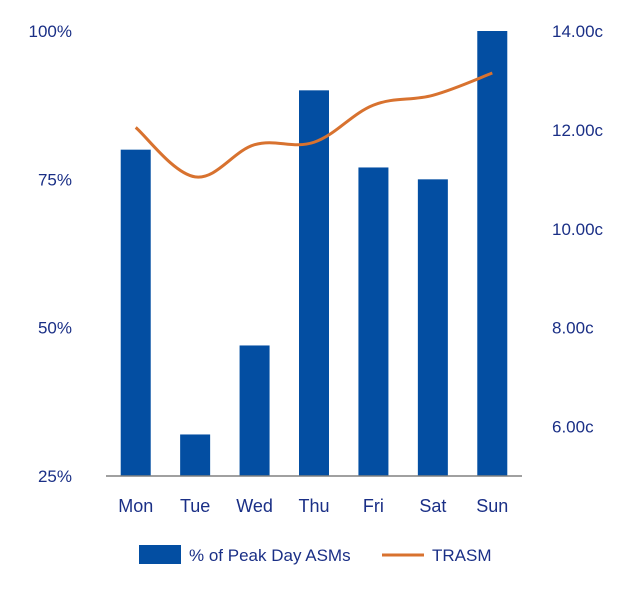  What do you see at coordinates (50, 31) in the screenshot?
I see `left-tick-label: 100%` at bounding box center [50, 31].